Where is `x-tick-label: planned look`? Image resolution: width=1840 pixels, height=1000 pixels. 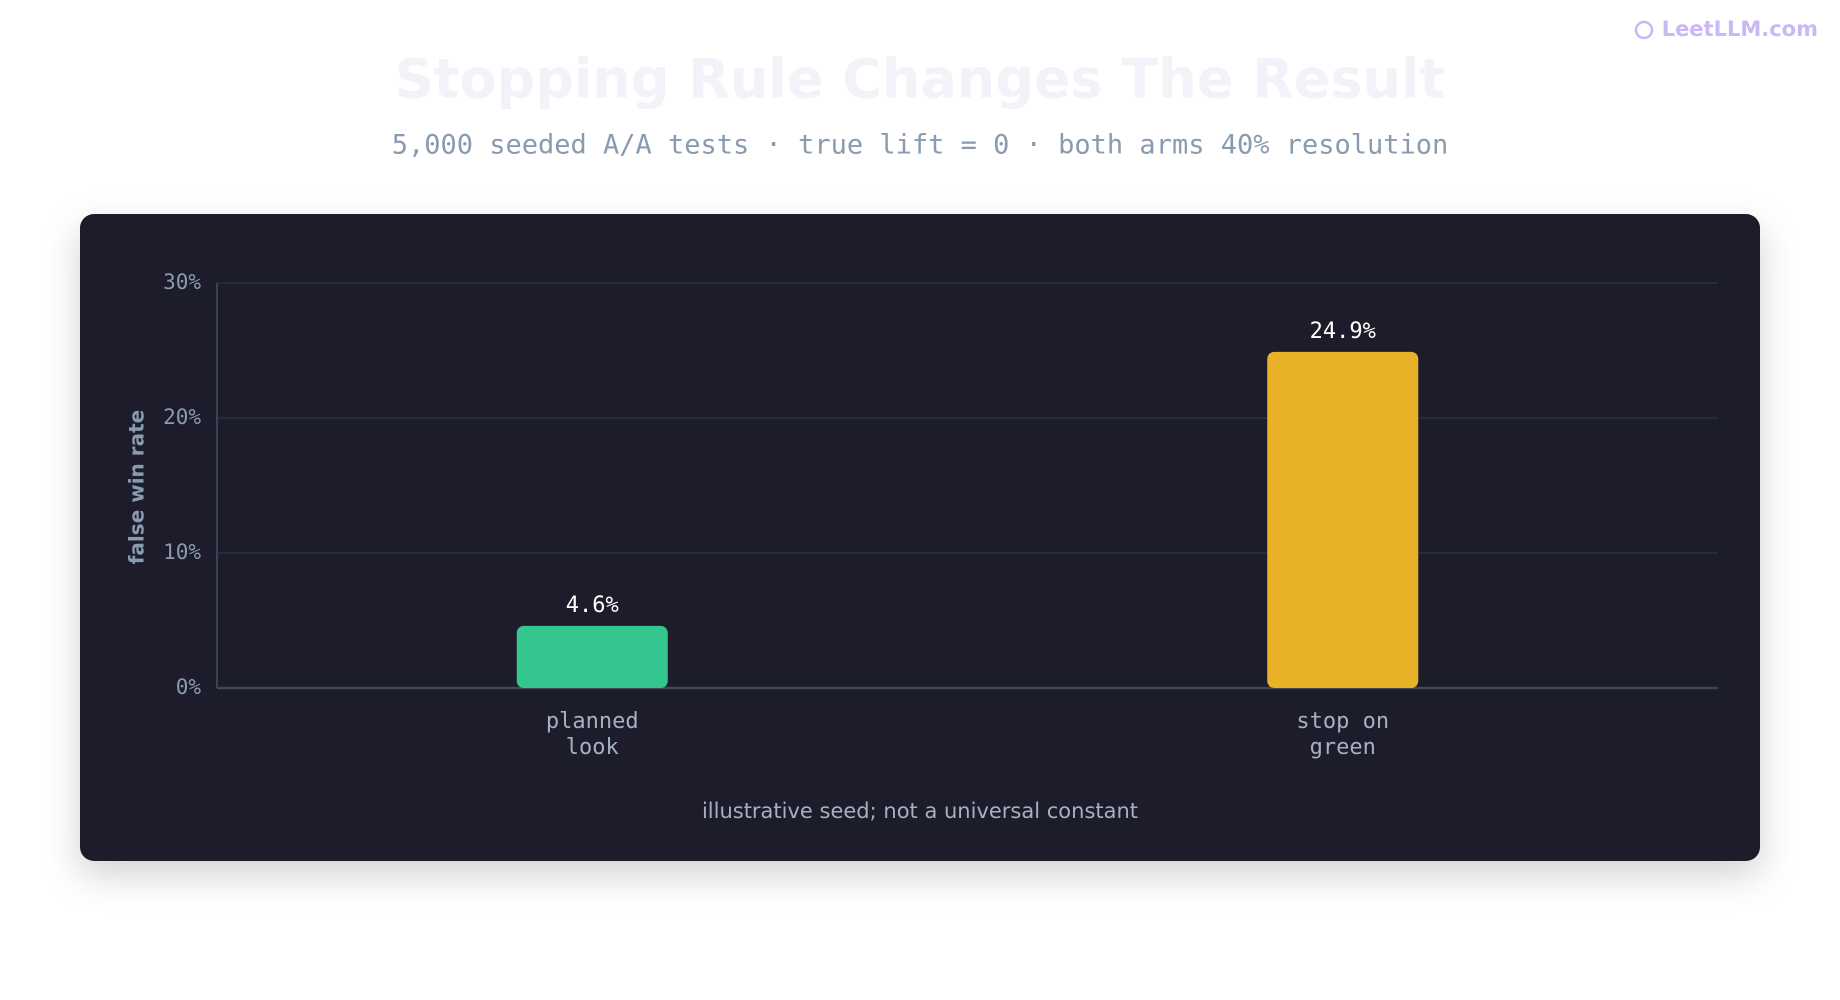 x-tick-label: planned look is located at coordinates (592, 734).